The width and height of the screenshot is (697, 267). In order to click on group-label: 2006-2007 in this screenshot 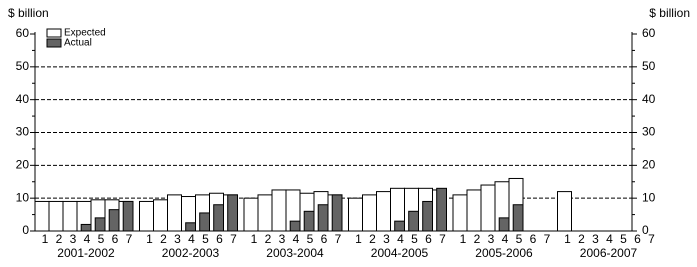, I will do `click(609, 253)`.